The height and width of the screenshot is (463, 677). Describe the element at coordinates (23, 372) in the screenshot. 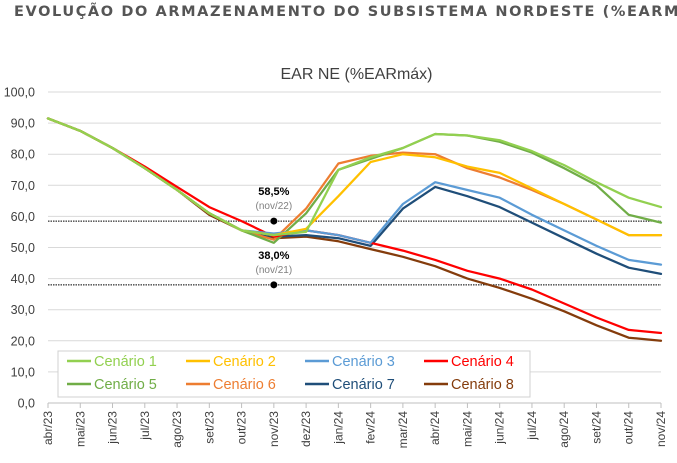

I see `y-tick-label: 10,0` at that location.